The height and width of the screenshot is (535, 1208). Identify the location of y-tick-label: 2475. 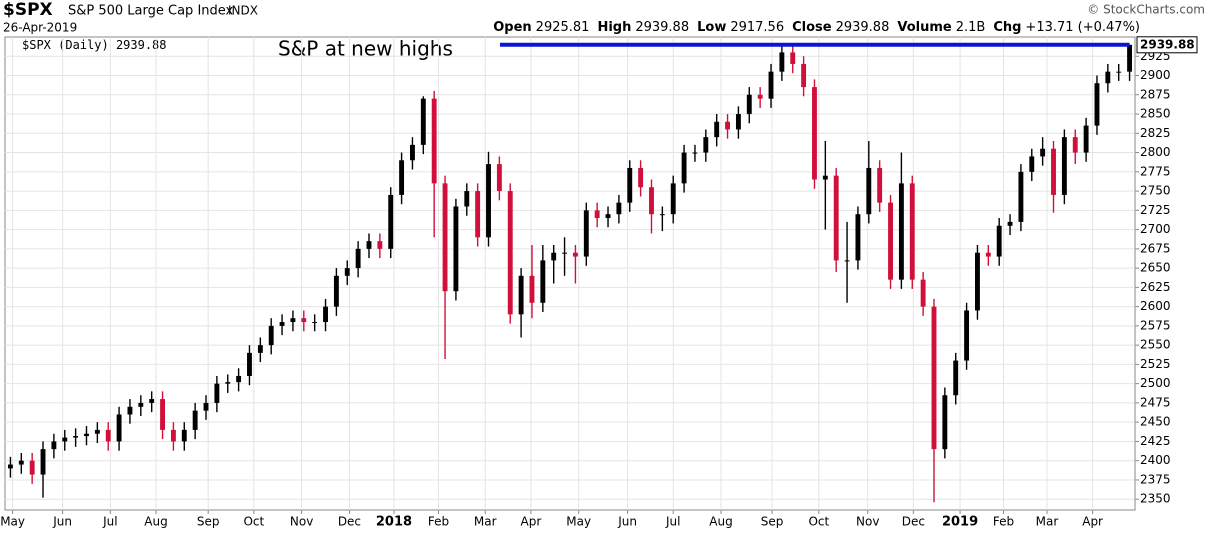
(1155, 402).